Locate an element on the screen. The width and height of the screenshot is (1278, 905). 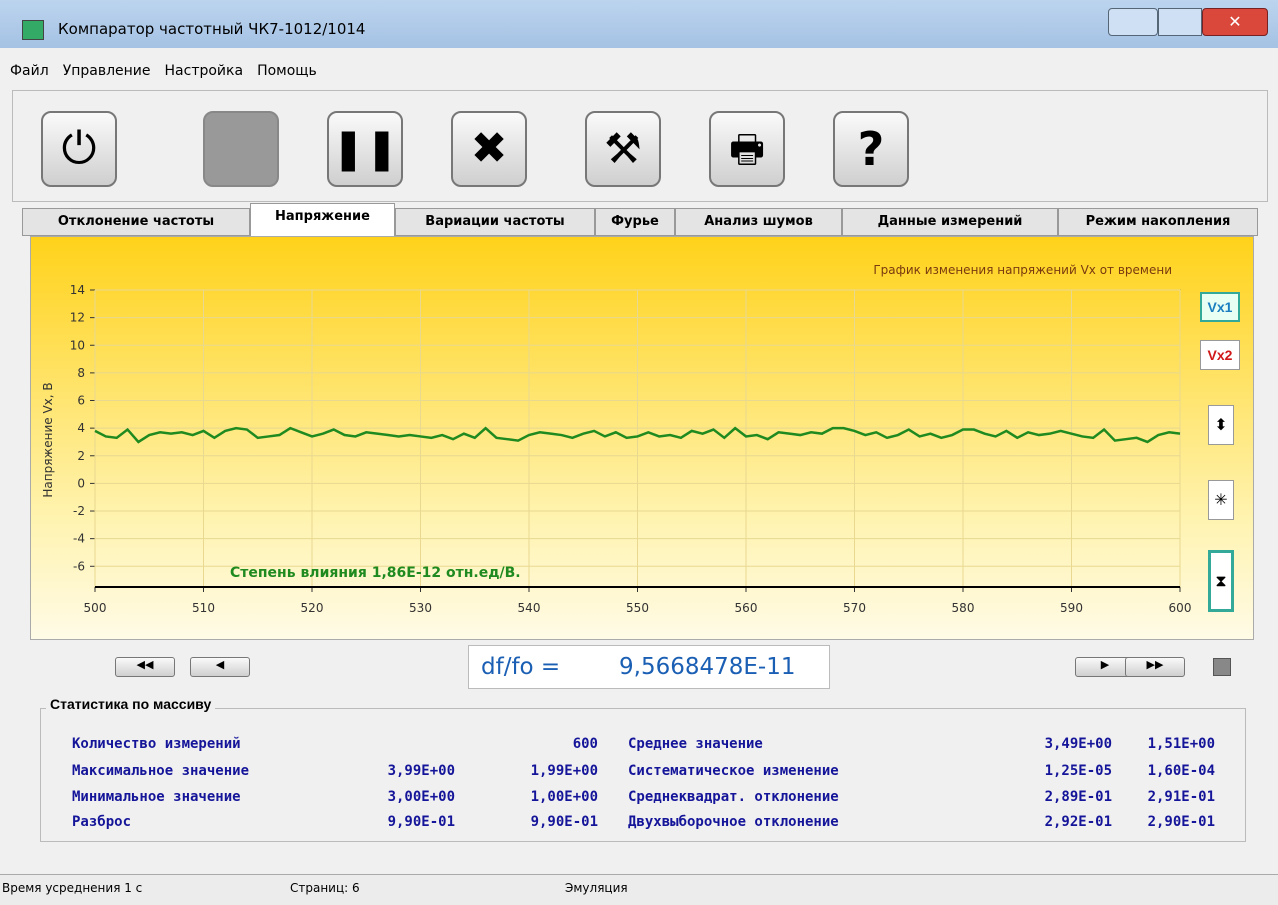
y-tick-label: 12 is located at coordinates (77, 318).